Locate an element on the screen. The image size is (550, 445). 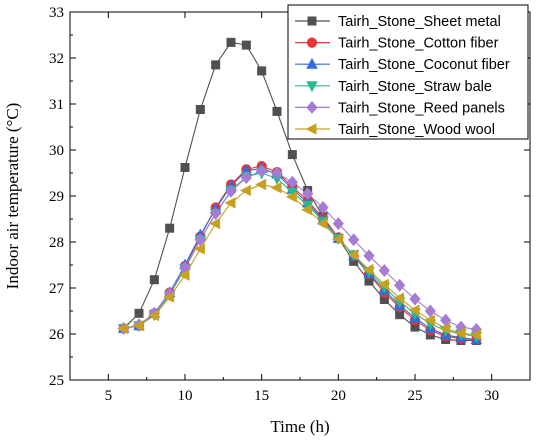
y-tick-label: 25 is located at coordinates (56, 381).